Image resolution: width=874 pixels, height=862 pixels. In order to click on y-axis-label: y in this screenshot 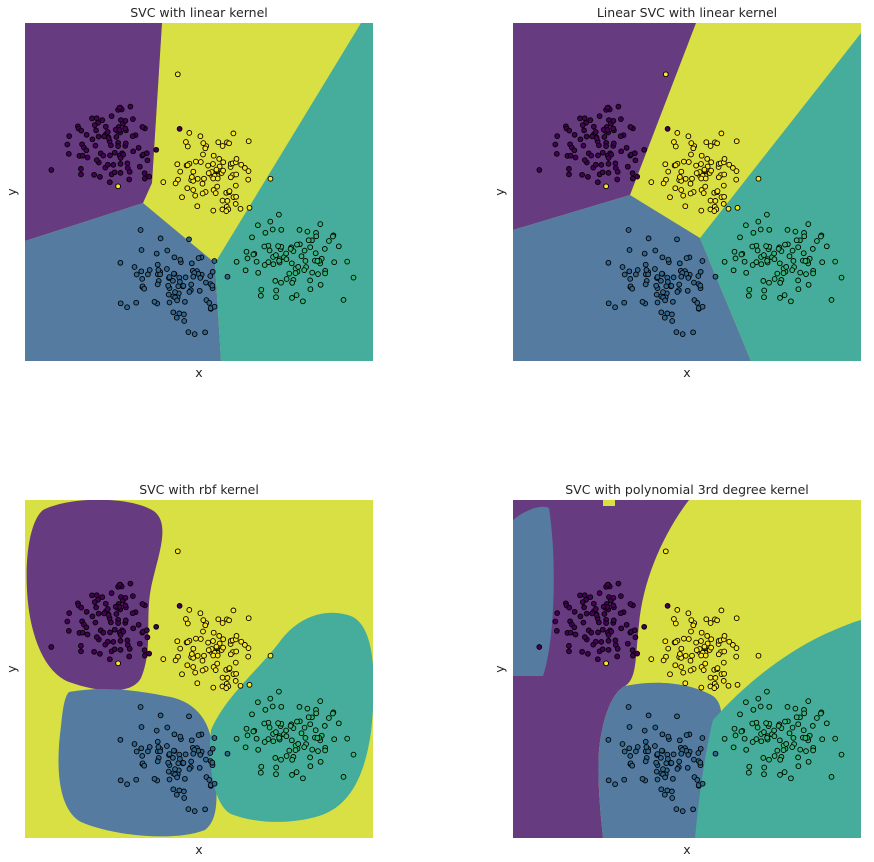, I will do `click(11, 669)`.